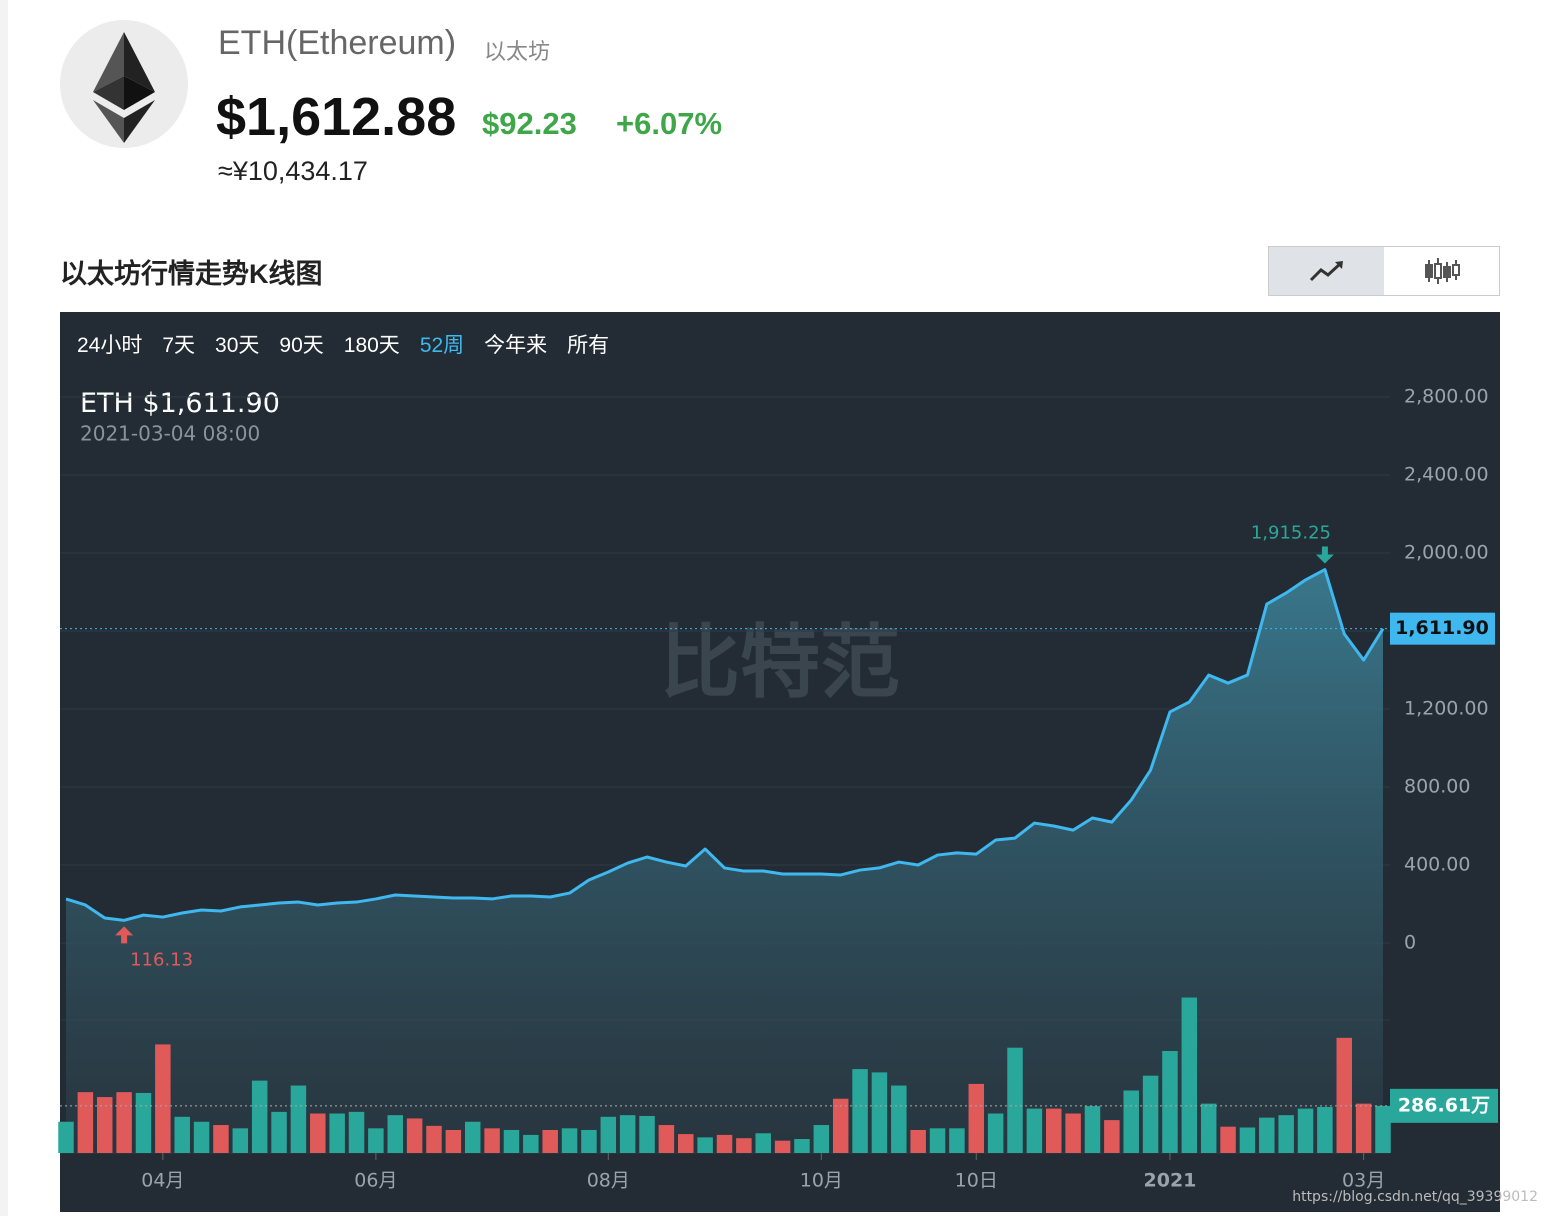  I want to click on x-tick-label: 10月, so click(821, 1181).